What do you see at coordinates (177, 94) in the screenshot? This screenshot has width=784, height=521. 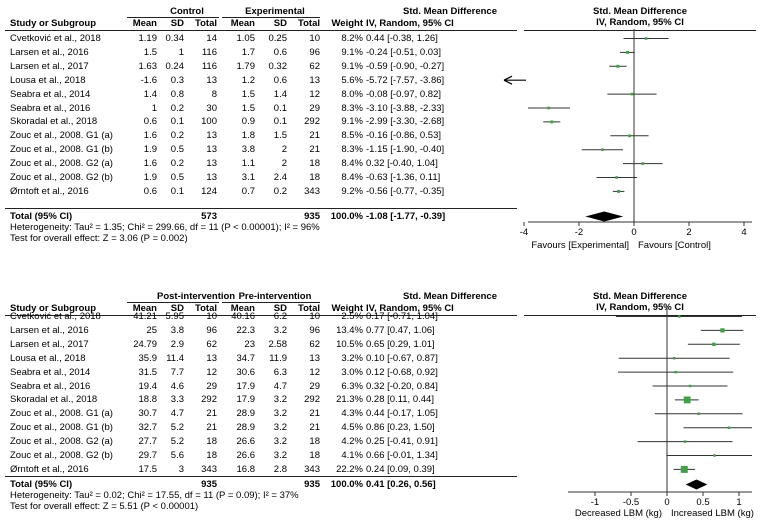 I see `cell-value: 0.8` at bounding box center [177, 94].